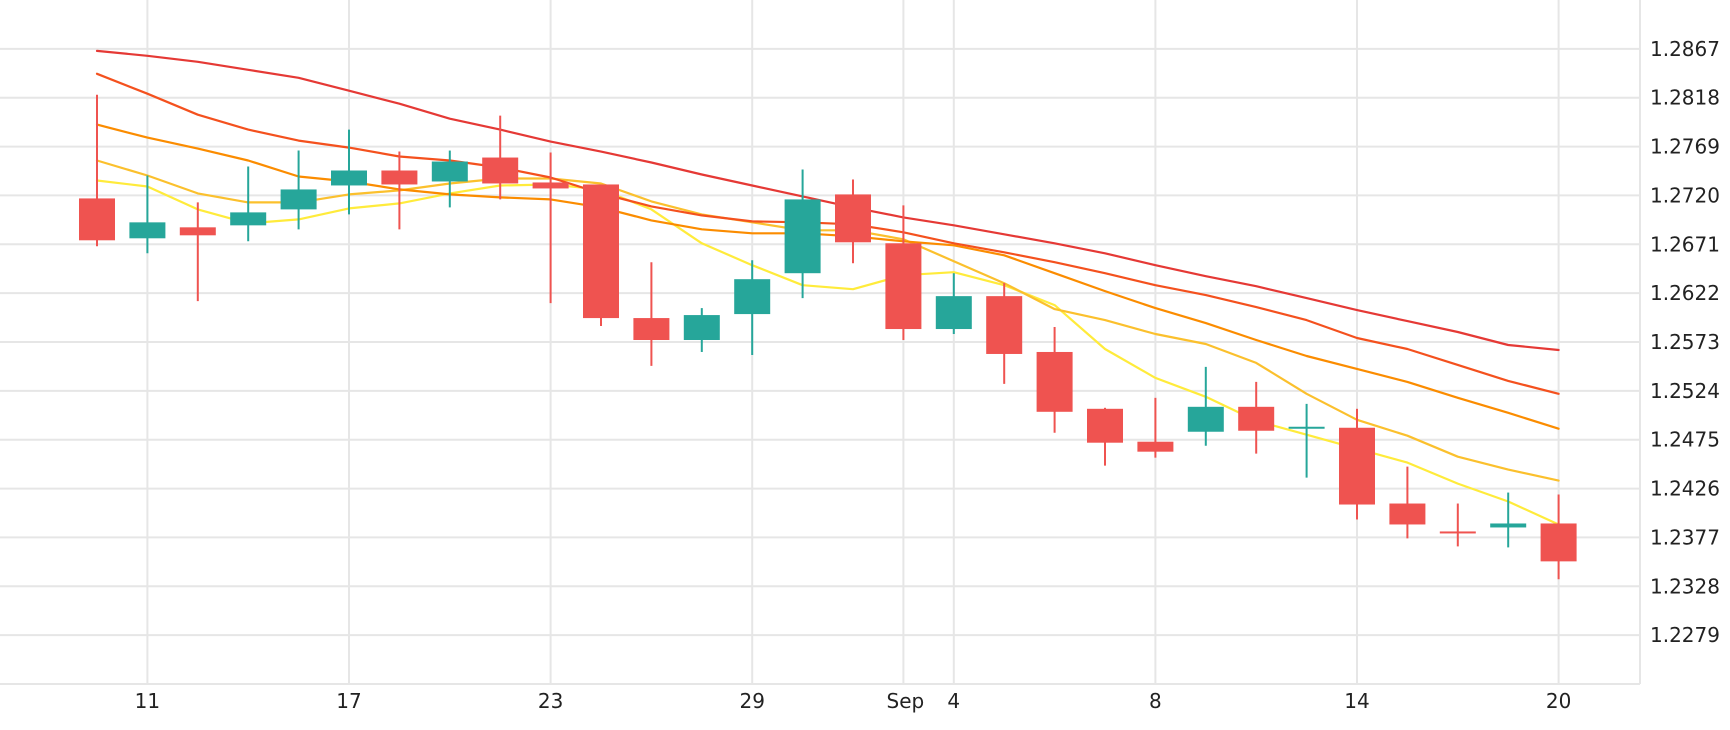 This screenshot has width=1730, height=730. Describe the element at coordinates (1685, 635) in the screenshot. I see `y-tick-label: 1.2279` at that location.